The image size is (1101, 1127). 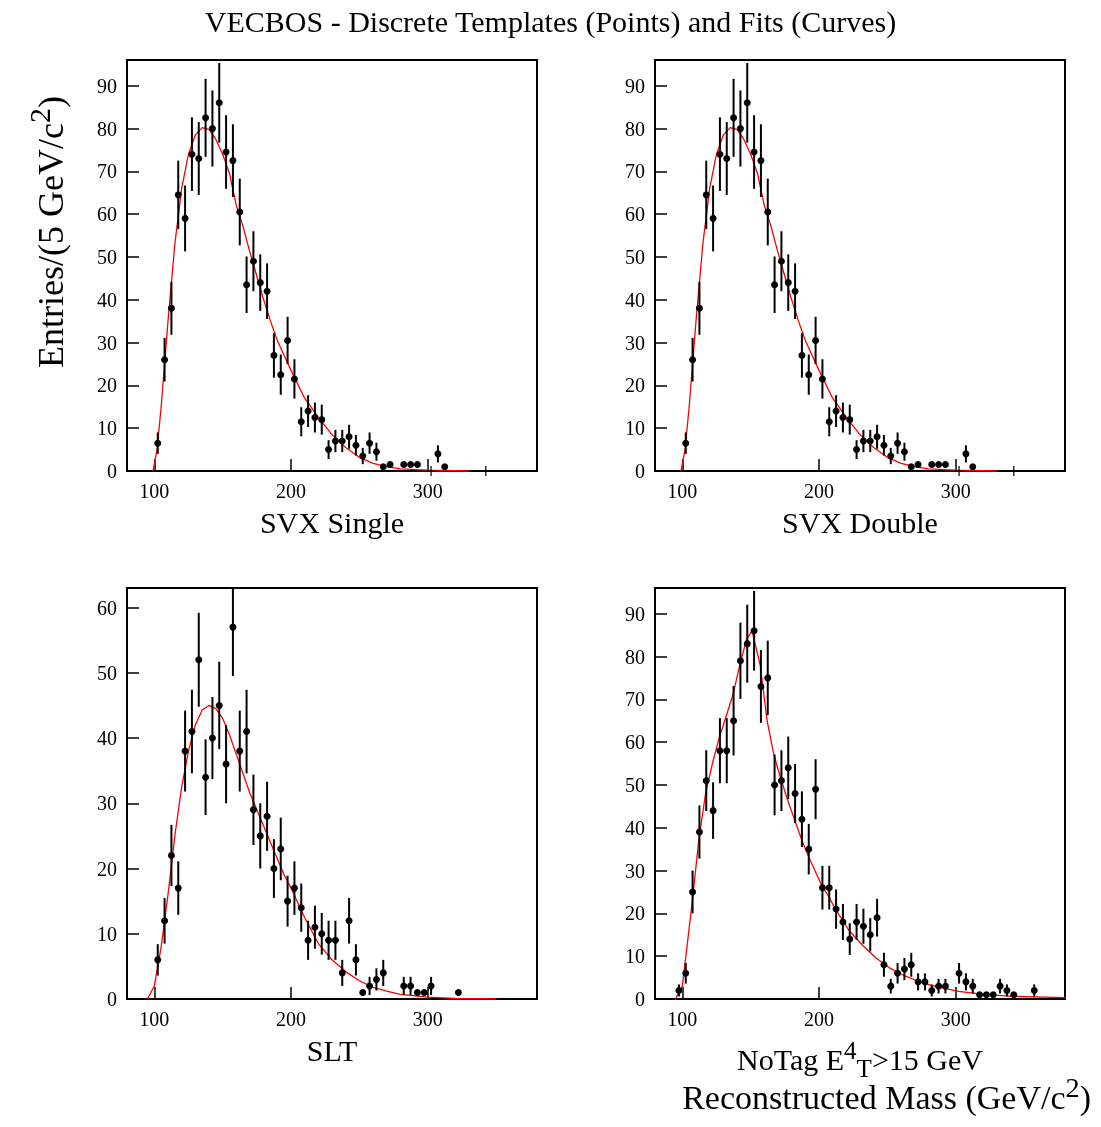 What do you see at coordinates (550, 22) in the screenshot?
I see `chart-title: VECBOS - Discrete Templates (Points) and Fits (Curves)` at bounding box center [550, 22].